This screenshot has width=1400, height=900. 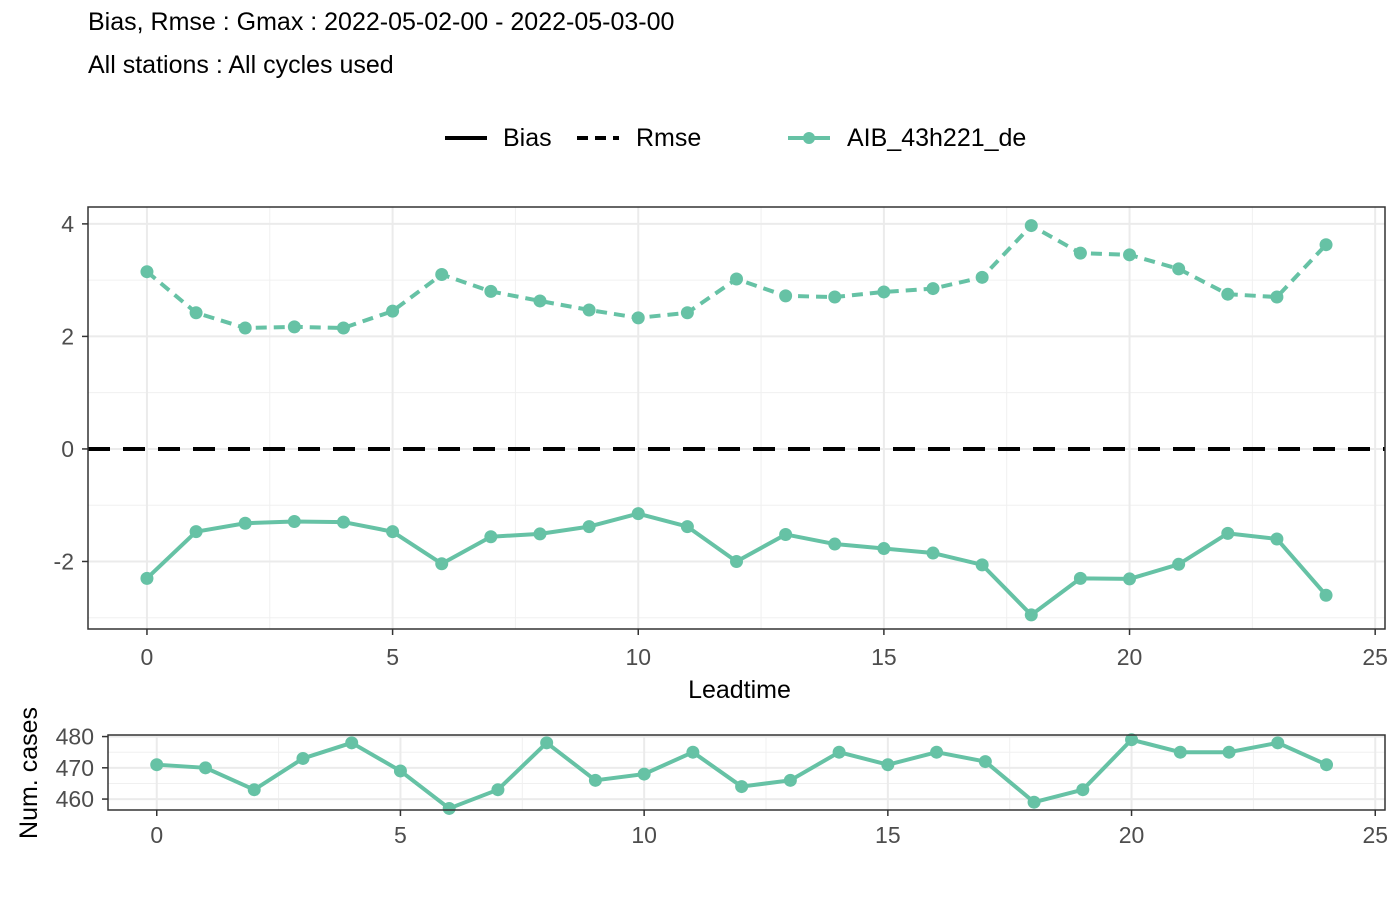 I want to click on legend-label-model: AIB_43h221_de, so click(x=937, y=138).